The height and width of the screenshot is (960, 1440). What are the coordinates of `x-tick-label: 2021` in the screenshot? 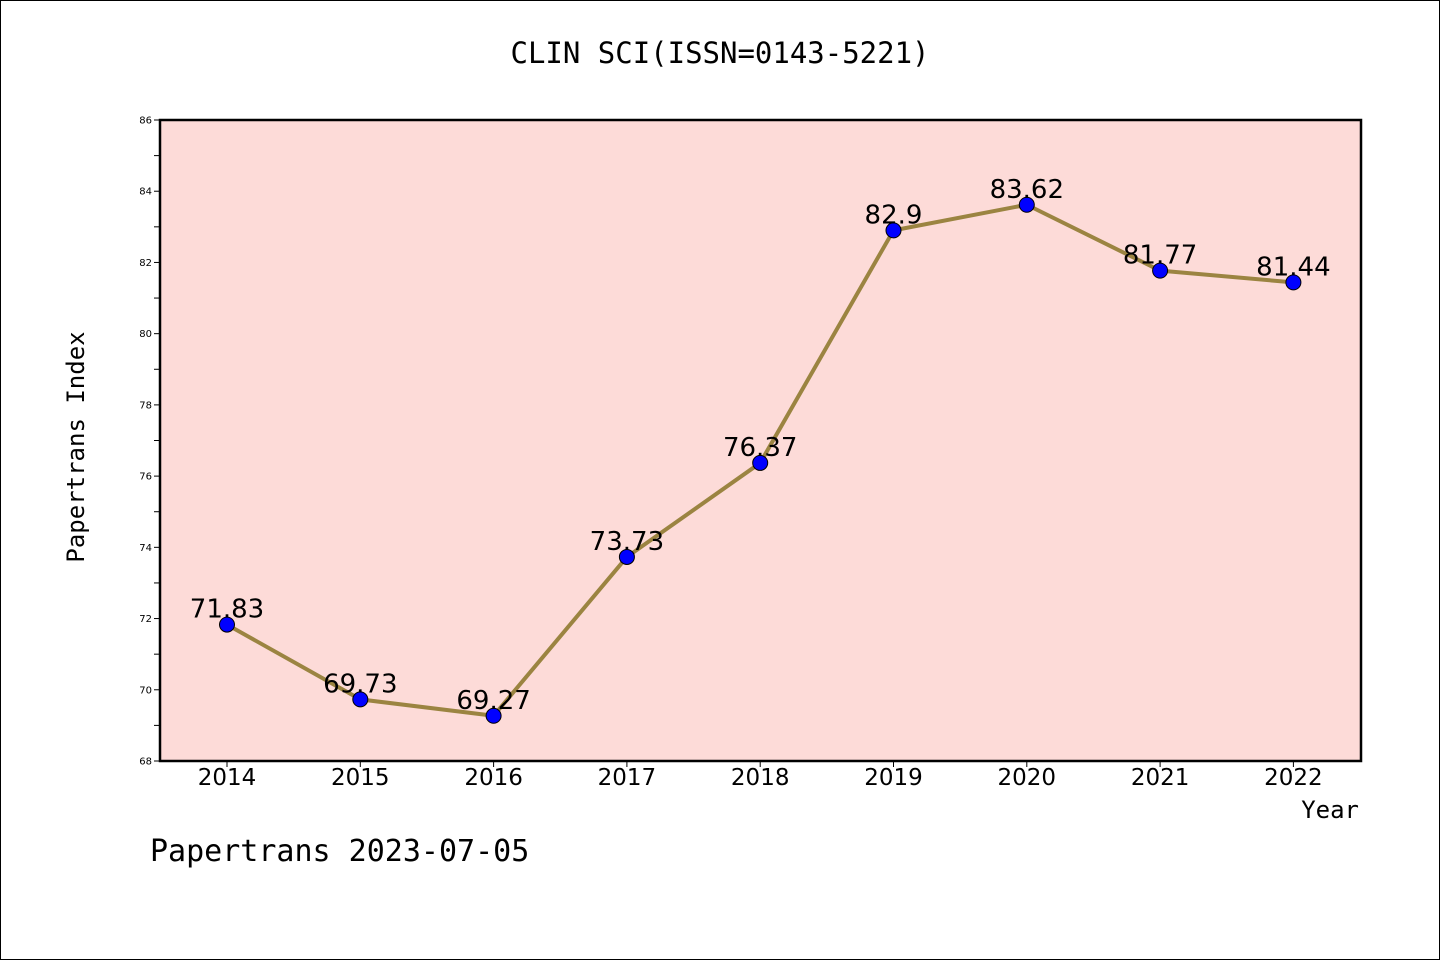 It's located at (1160, 778).